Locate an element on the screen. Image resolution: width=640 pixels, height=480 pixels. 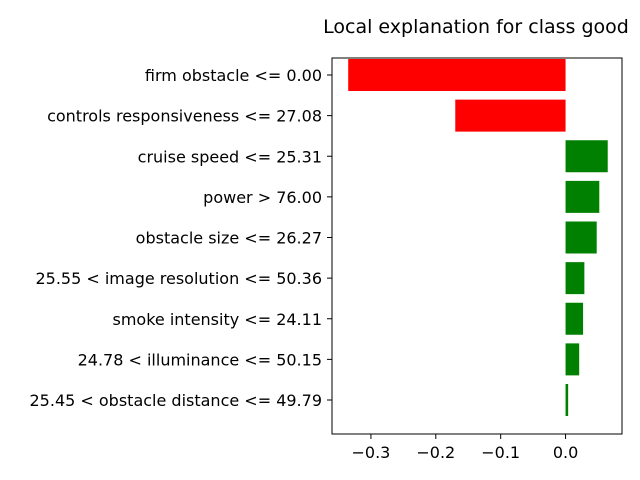
y-tick-label: 25.45 < obstacle distance <= 49.79 is located at coordinates (176, 400).